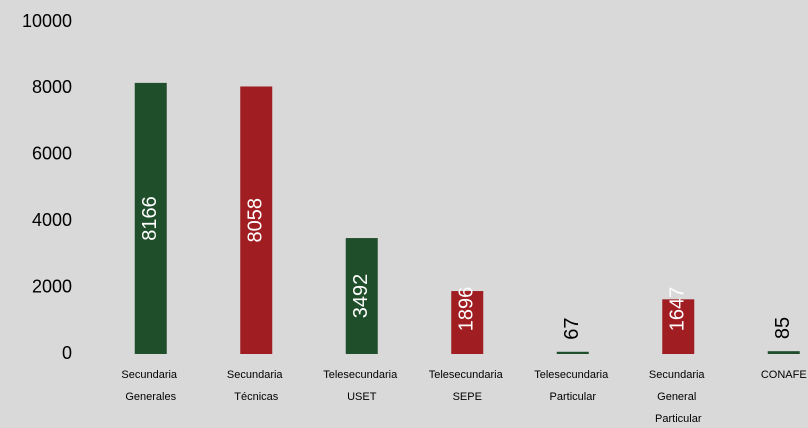 This screenshot has width=808, height=428. I want to click on x-tick-label: Secundaria General Particular, so click(678, 397).